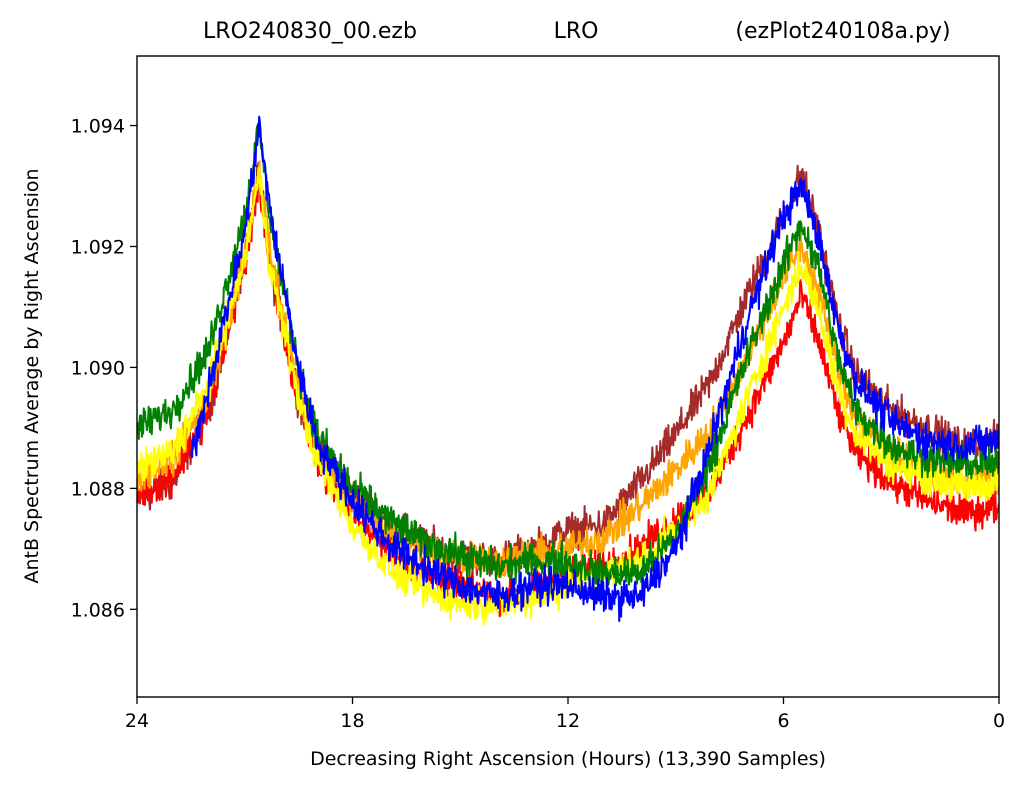  Describe the element at coordinates (98, 610) in the screenshot. I see `y-tick-label: 1.086` at that location.